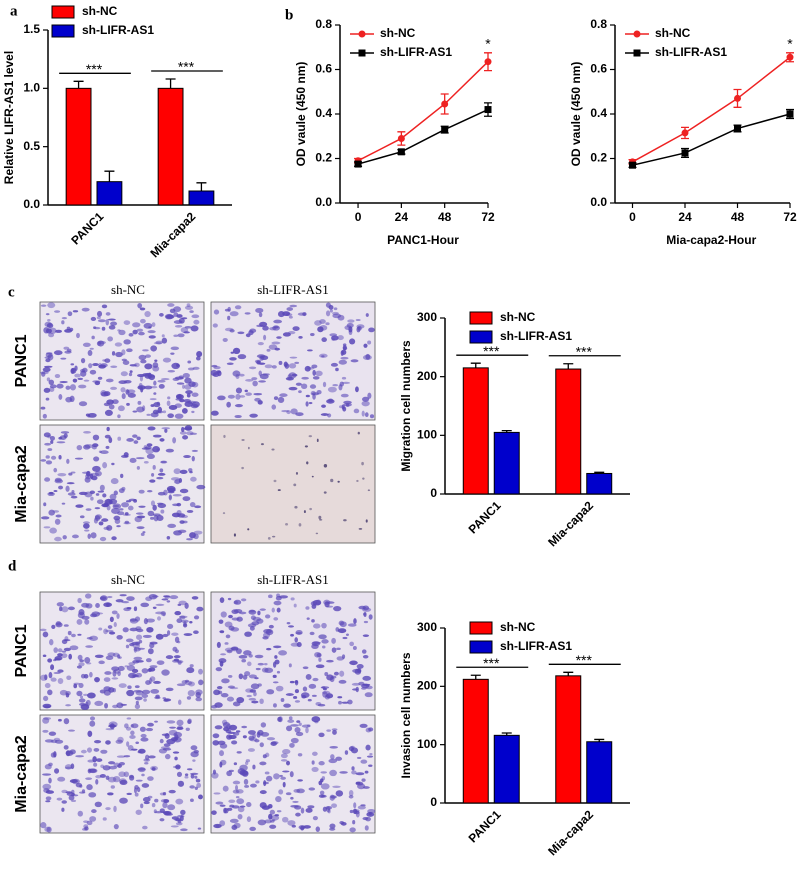  Describe the element at coordinates (122, 361) in the screenshot. I see `micrograph` at that location.